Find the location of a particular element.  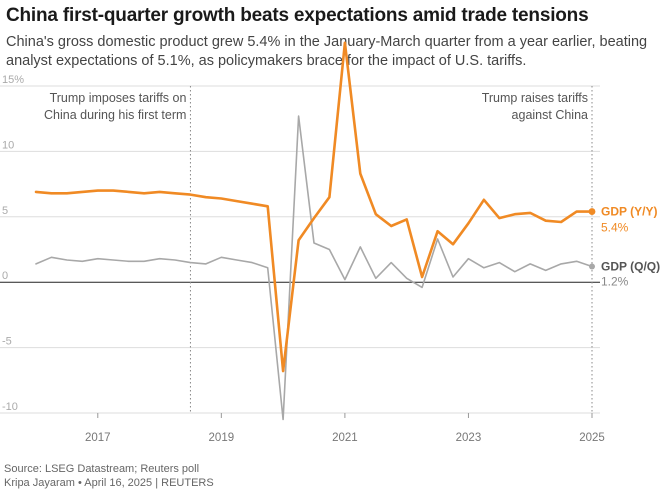

y-tick-label: -10 is located at coordinates (10, 407).